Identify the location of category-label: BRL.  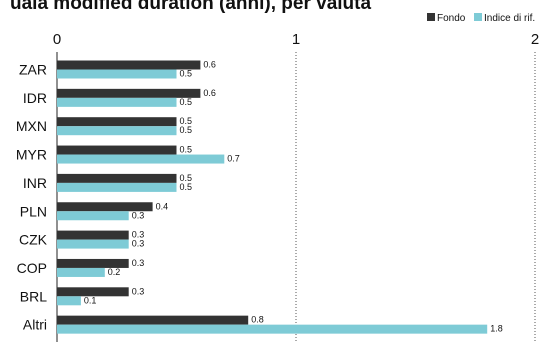
(33, 296).